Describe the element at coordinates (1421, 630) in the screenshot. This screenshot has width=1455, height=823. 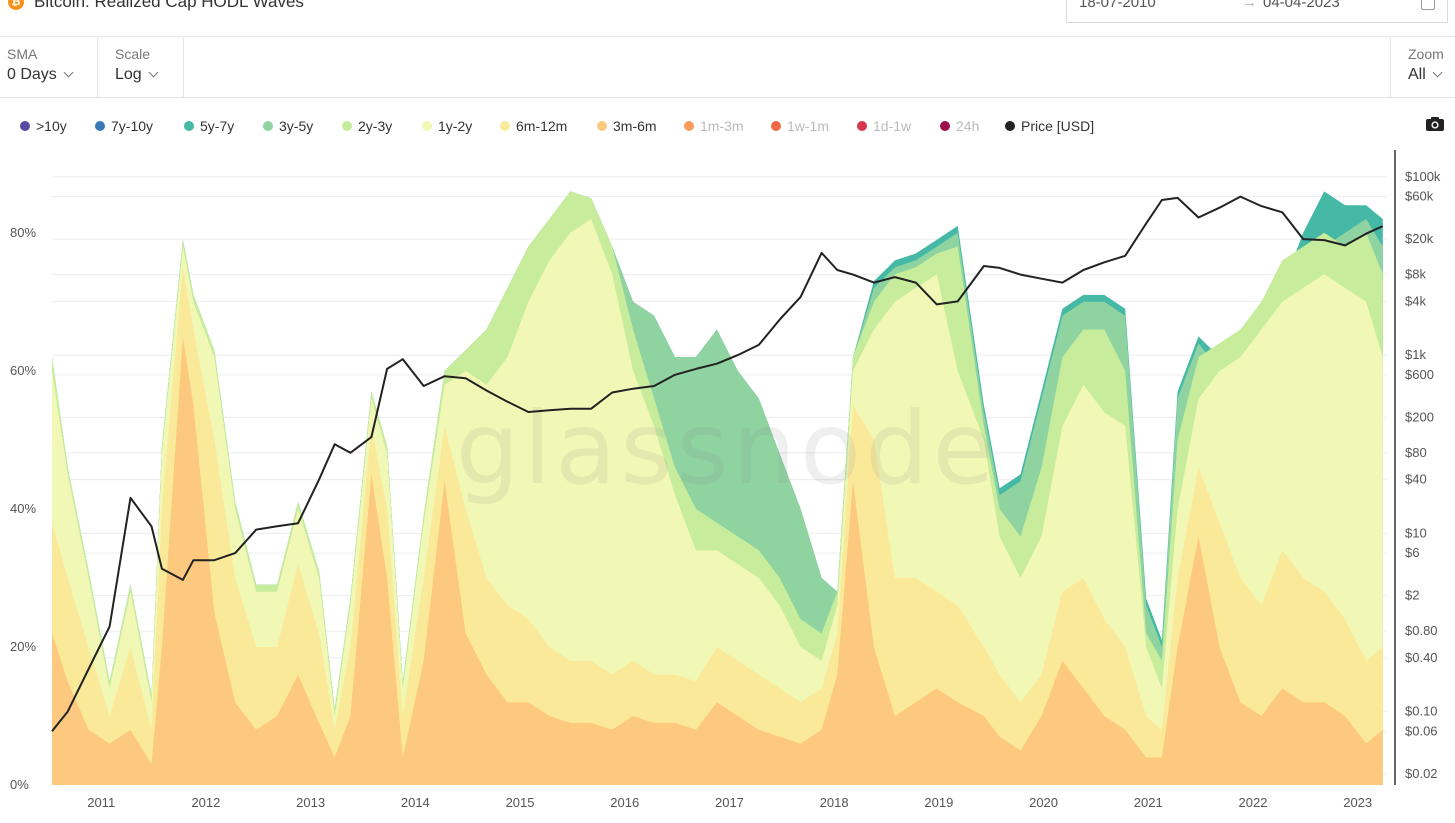
I see `y-tick-right: $0.80` at that location.